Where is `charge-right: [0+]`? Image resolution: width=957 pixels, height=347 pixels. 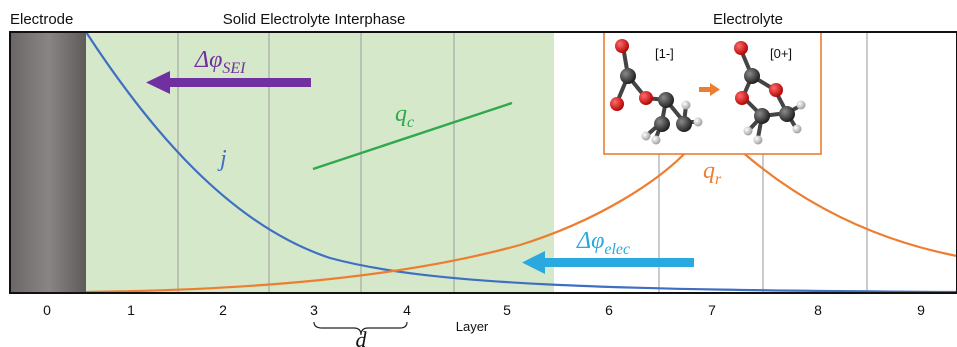
charge-right: [0+] is located at coordinates (781, 53).